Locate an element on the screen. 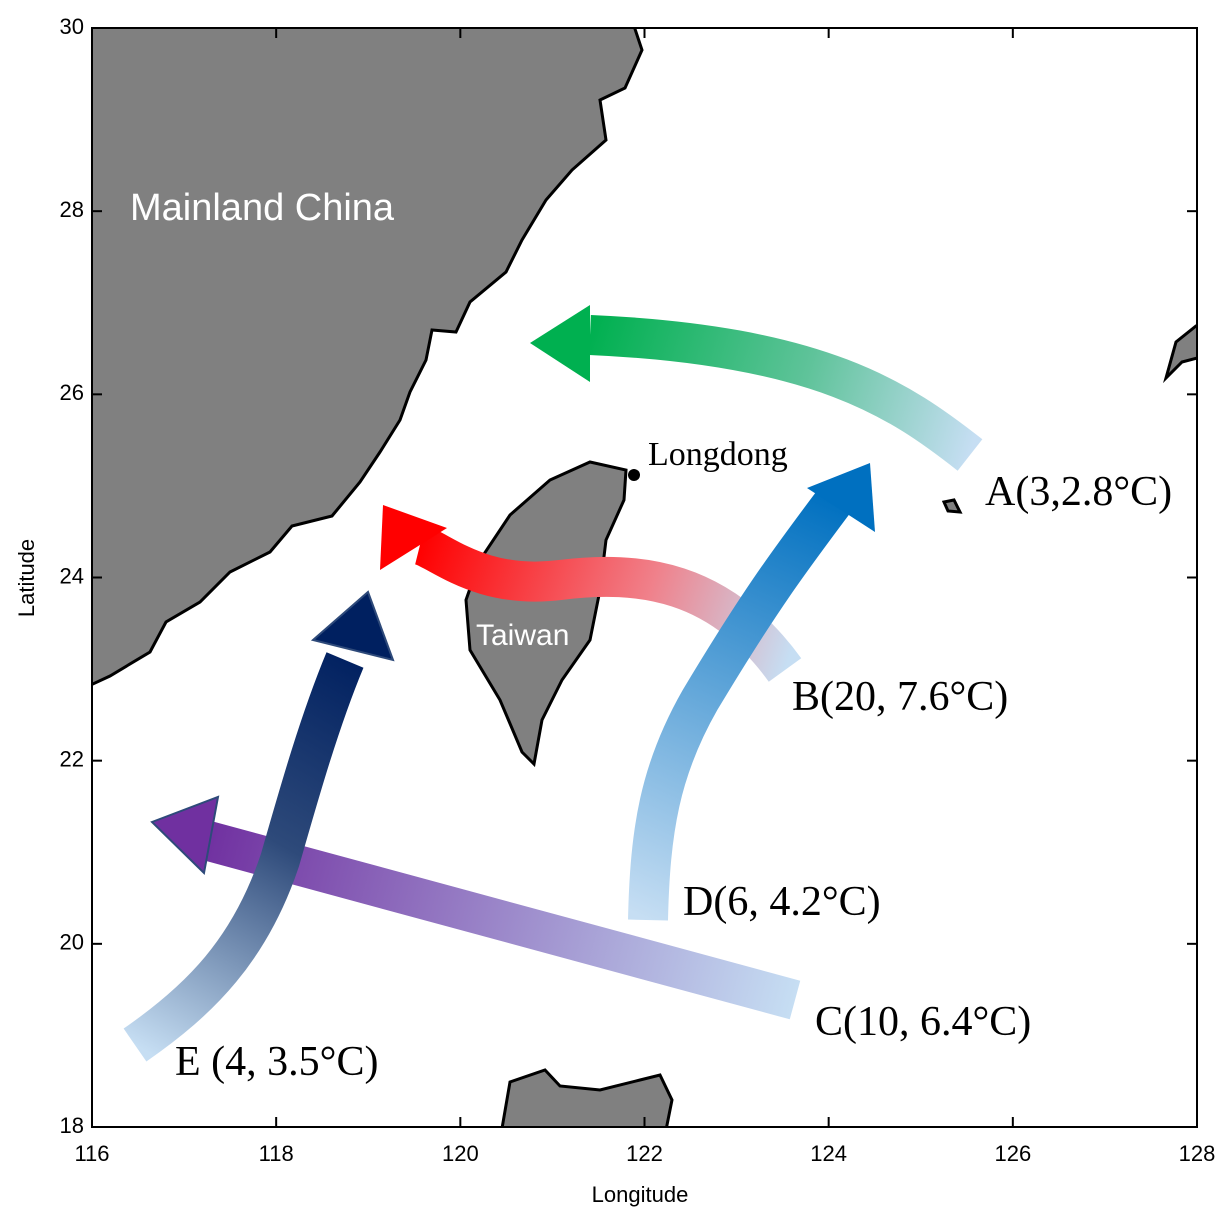 This screenshot has height=1225, width=1230. y-tick-label: 20 is located at coordinates (72, 942).